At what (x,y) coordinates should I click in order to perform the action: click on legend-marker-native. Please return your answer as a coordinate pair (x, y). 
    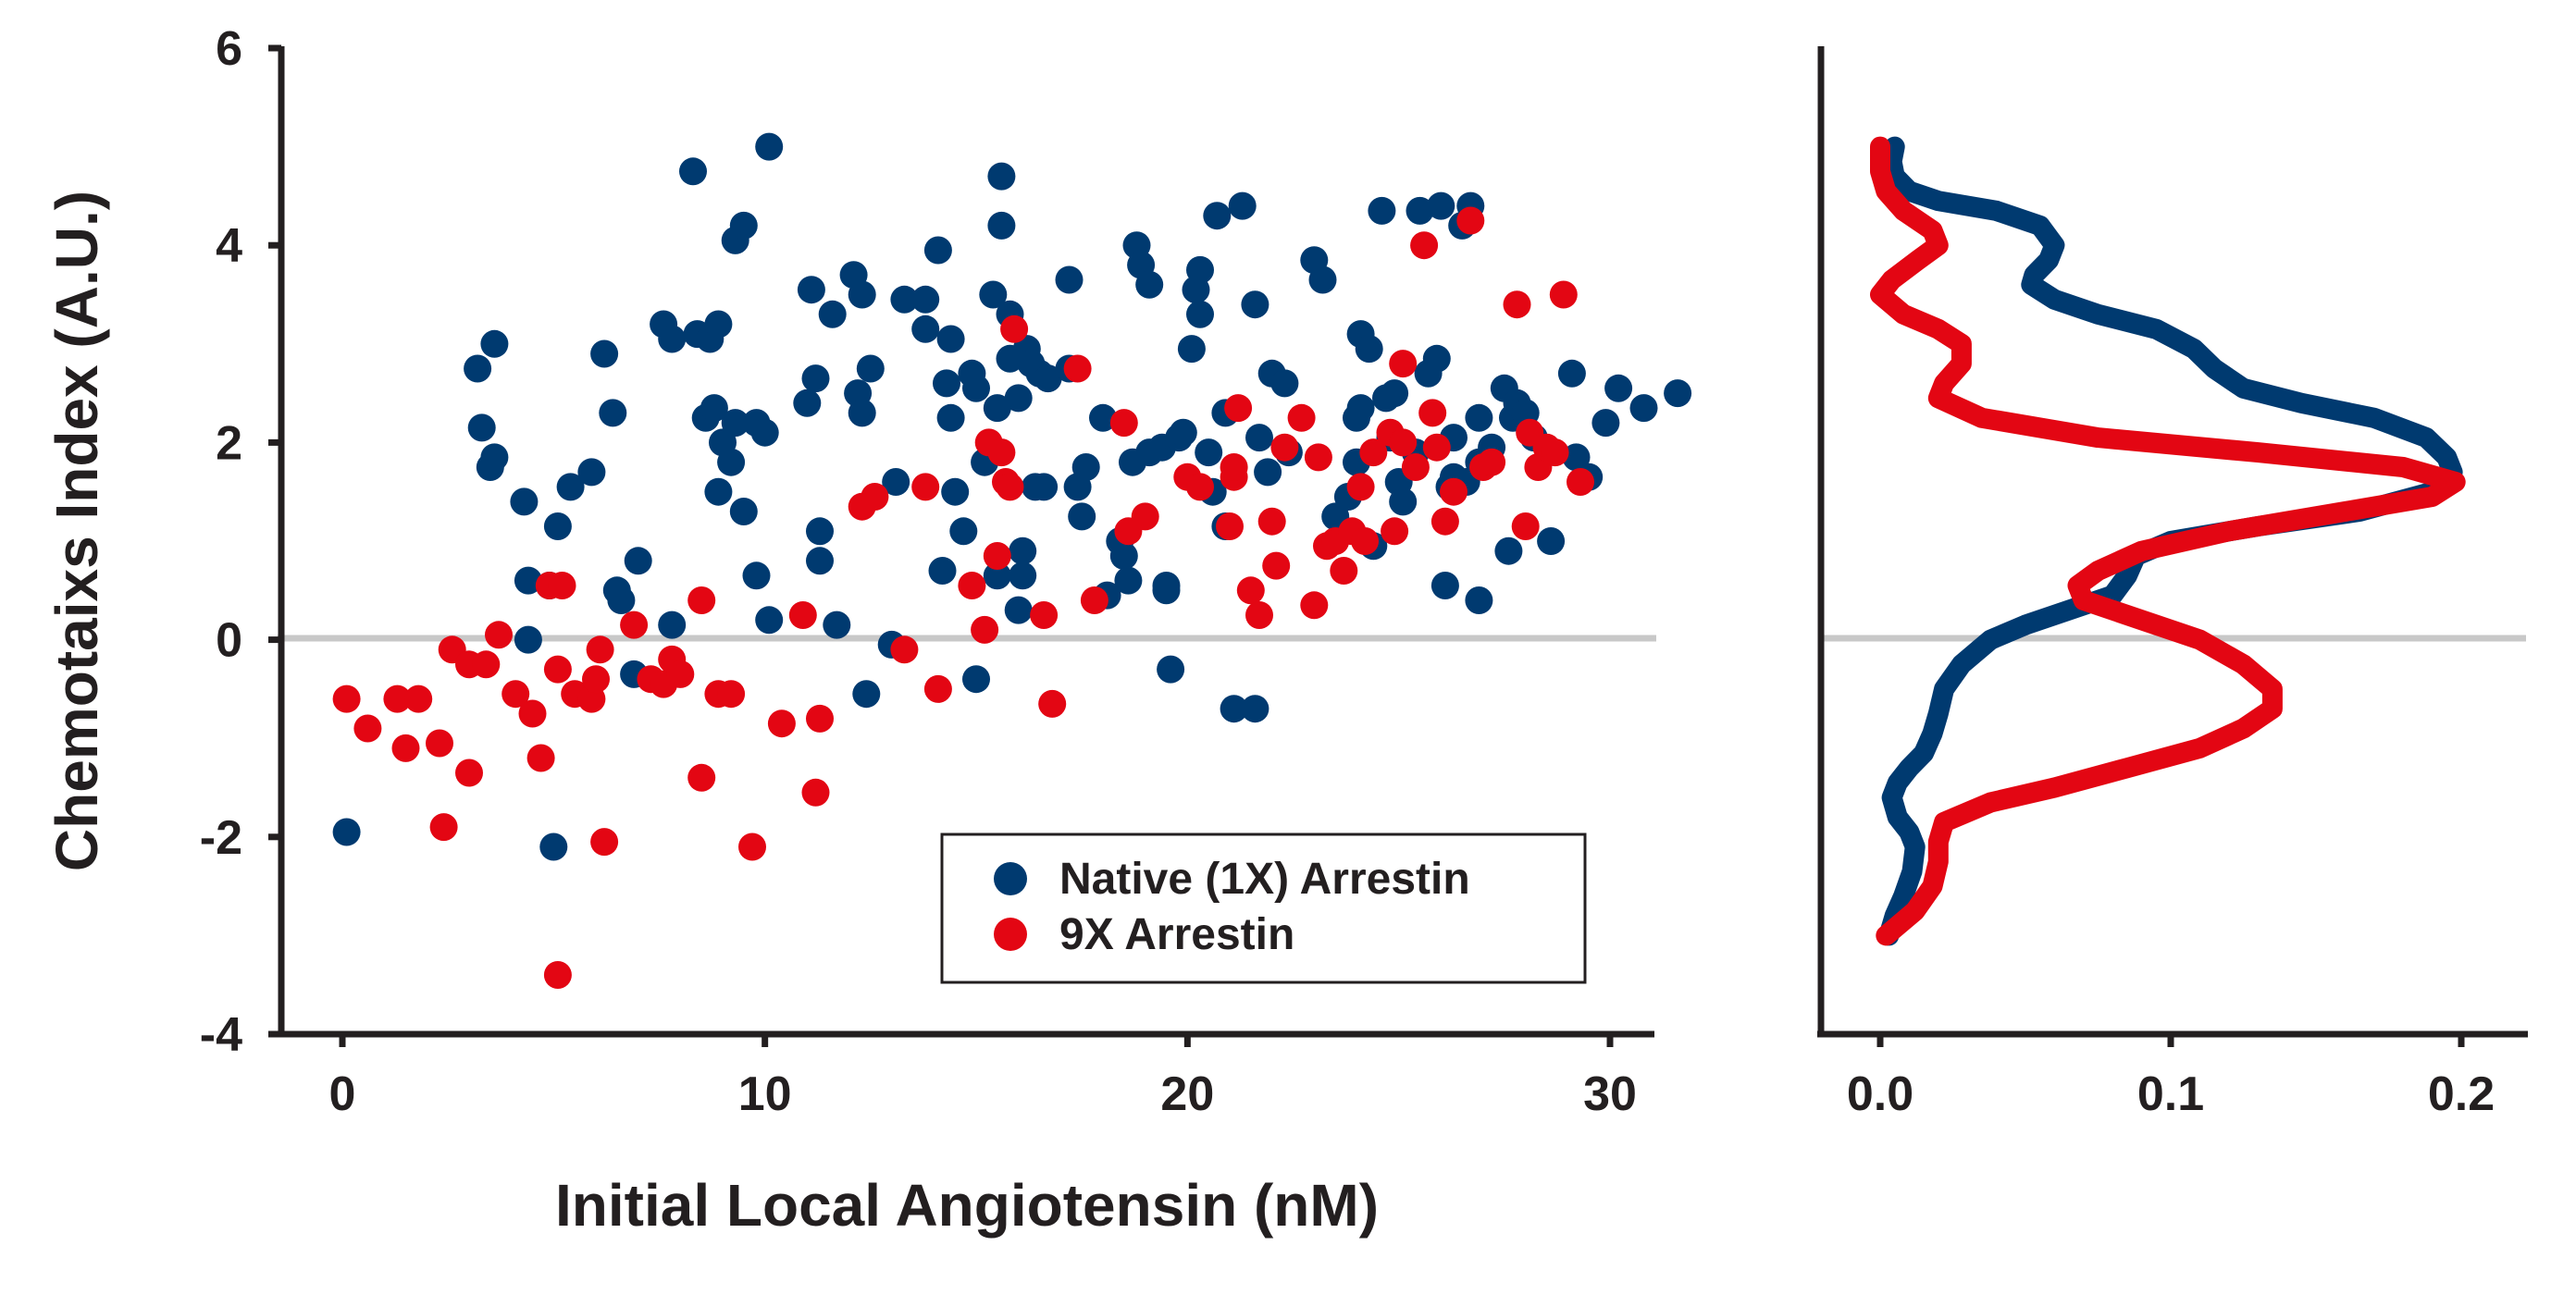
    Looking at the image, I should click on (1011, 879).